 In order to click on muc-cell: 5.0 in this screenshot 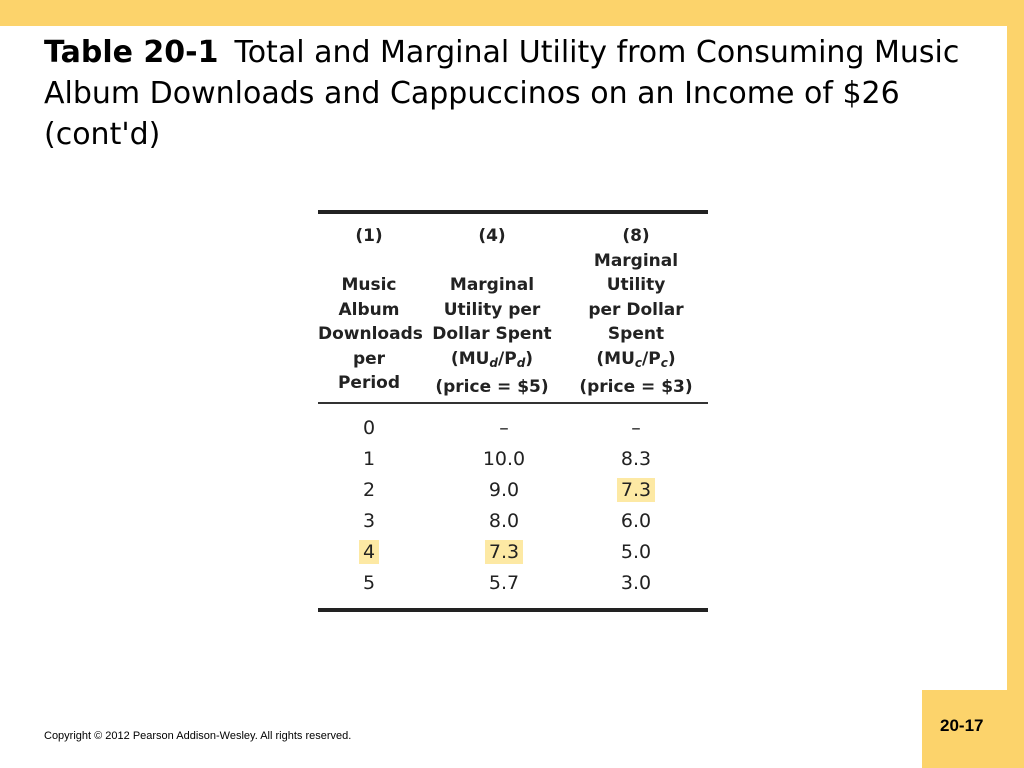, I will do `click(636, 551)`.